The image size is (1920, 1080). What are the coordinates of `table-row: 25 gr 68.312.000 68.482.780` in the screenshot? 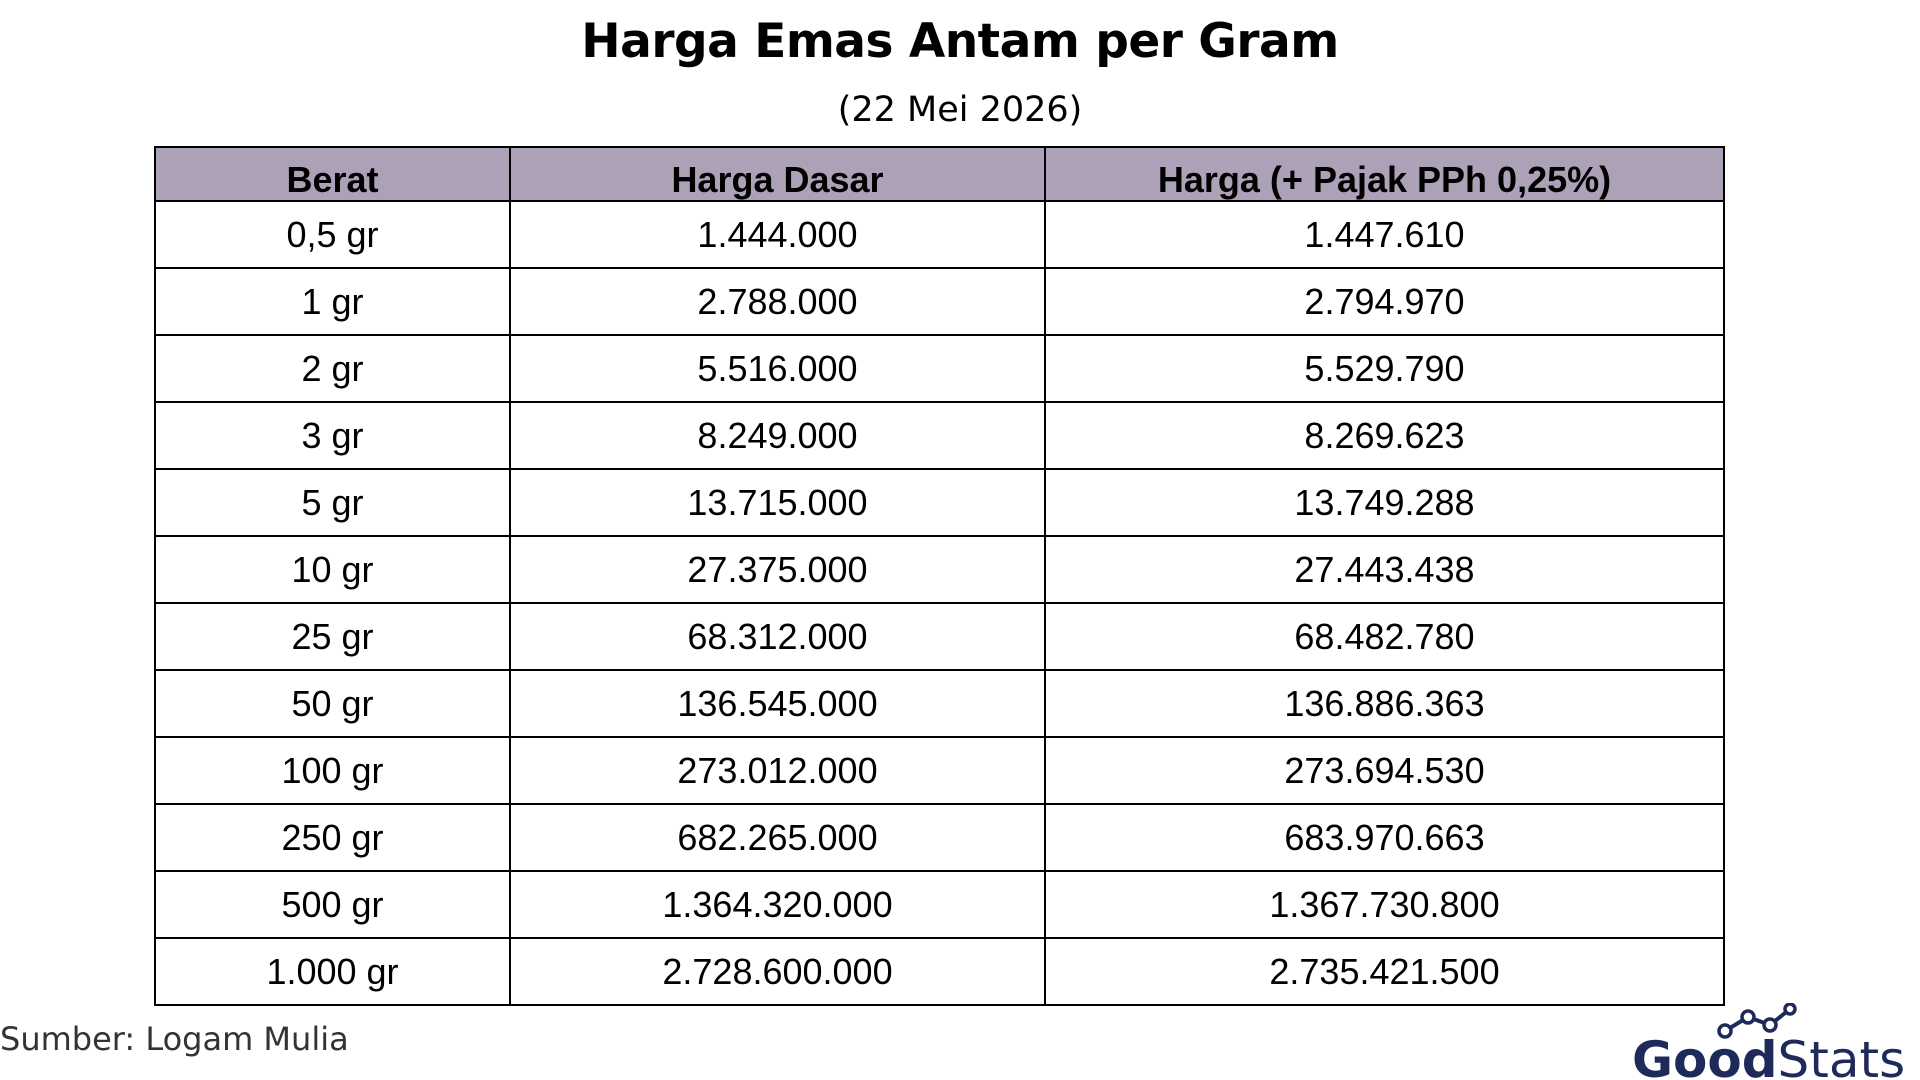 It's located at (939, 636).